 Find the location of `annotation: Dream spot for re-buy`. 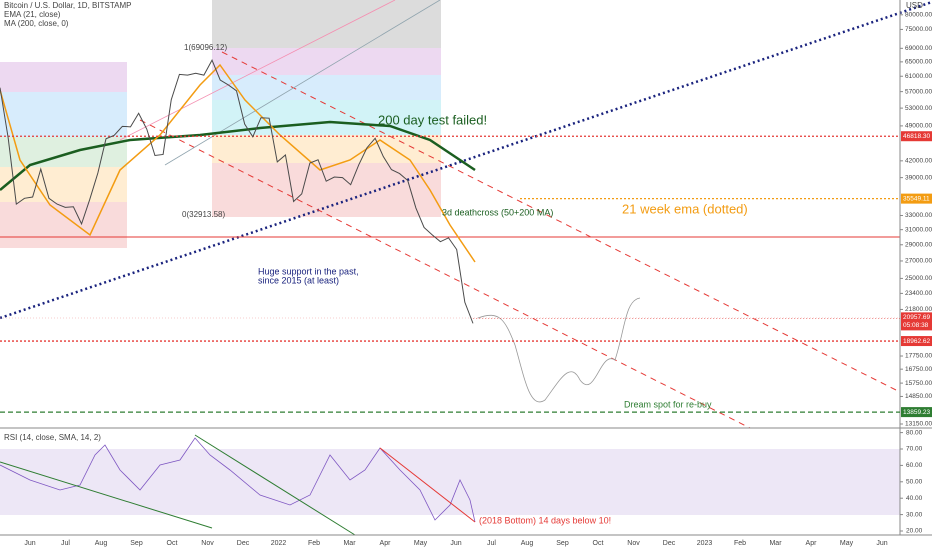

annotation: Dream spot for re-buy is located at coordinates (668, 404).